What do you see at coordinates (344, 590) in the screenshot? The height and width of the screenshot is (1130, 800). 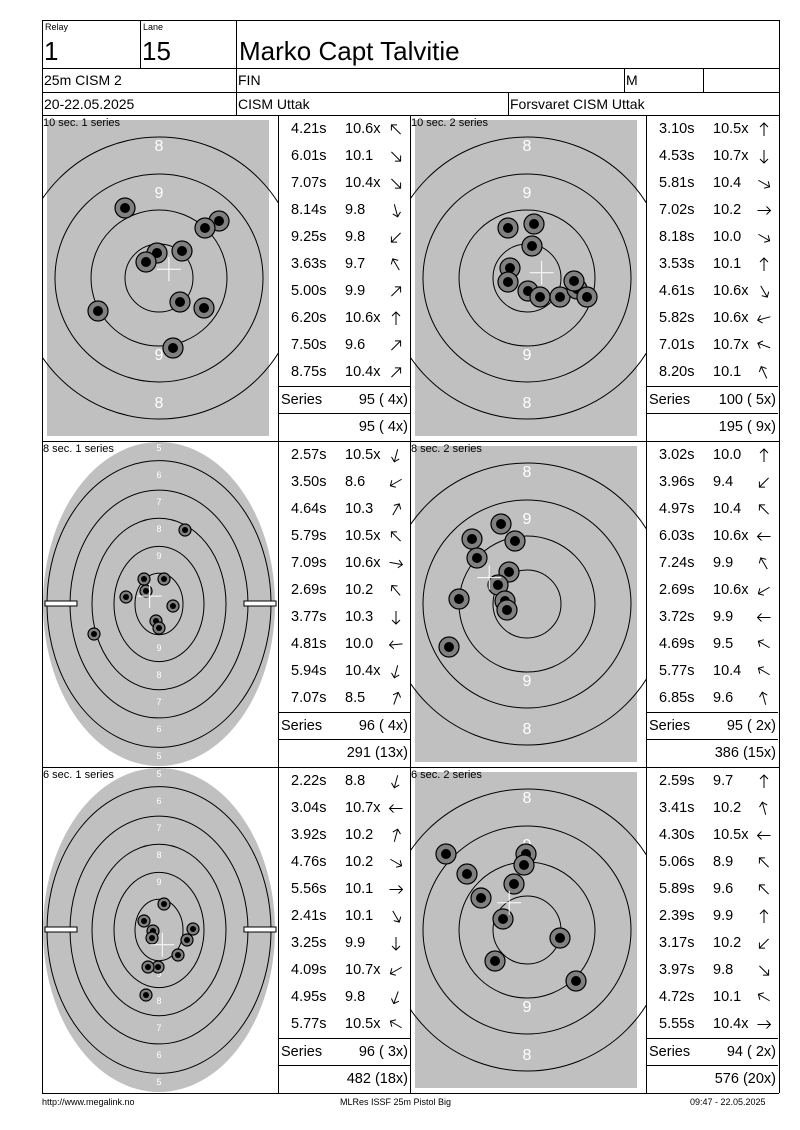 I see `shot-row: 2.69s 10.2` at bounding box center [344, 590].